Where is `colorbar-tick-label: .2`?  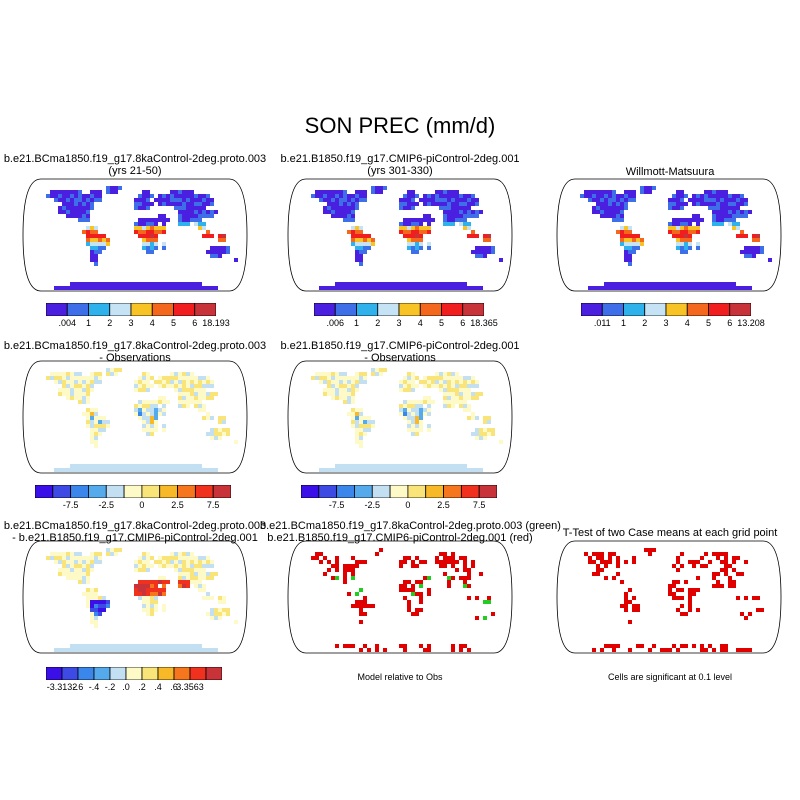 colorbar-tick-label: .2 is located at coordinates (142, 687).